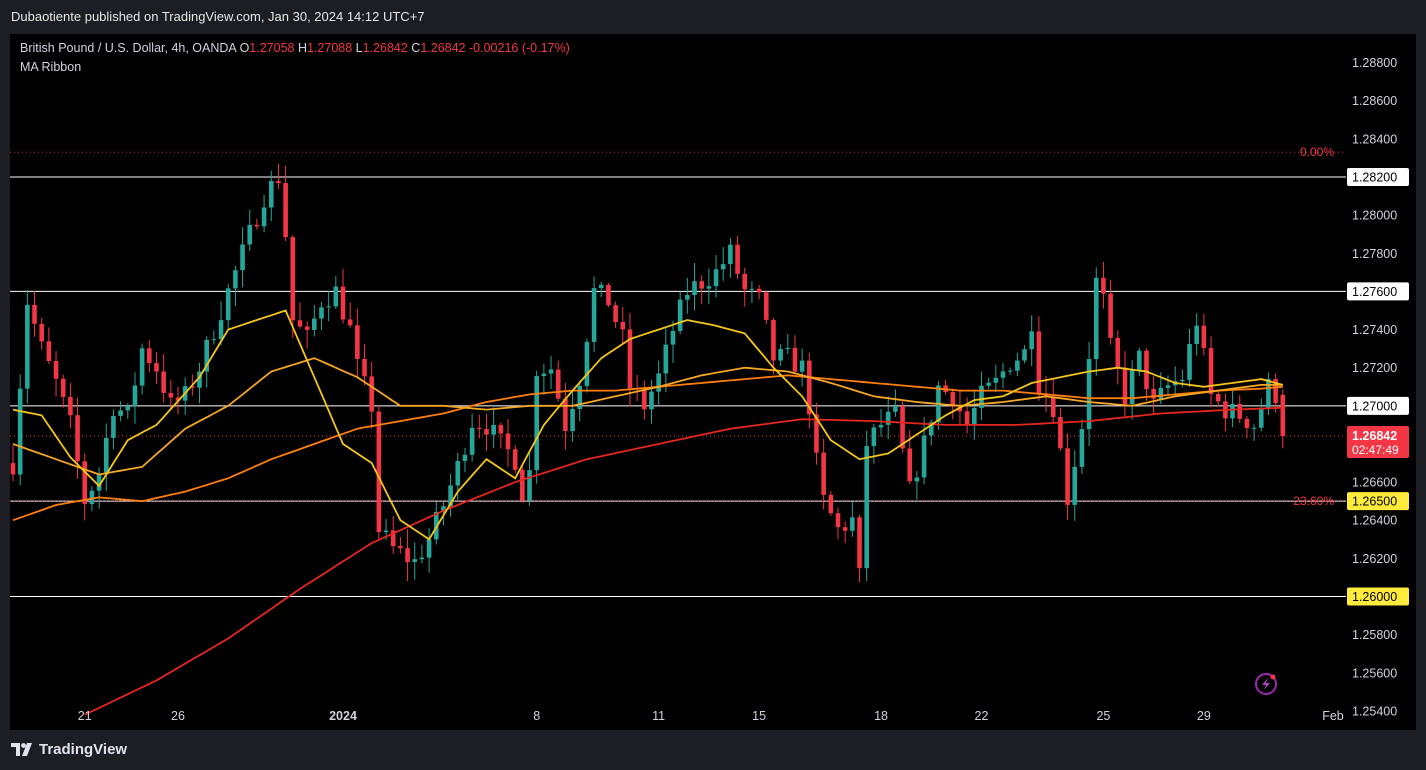 Image resolution: width=1426 pixels, height=770 pixels. I want to click on open-value: 1.27058, so click(272, 48).